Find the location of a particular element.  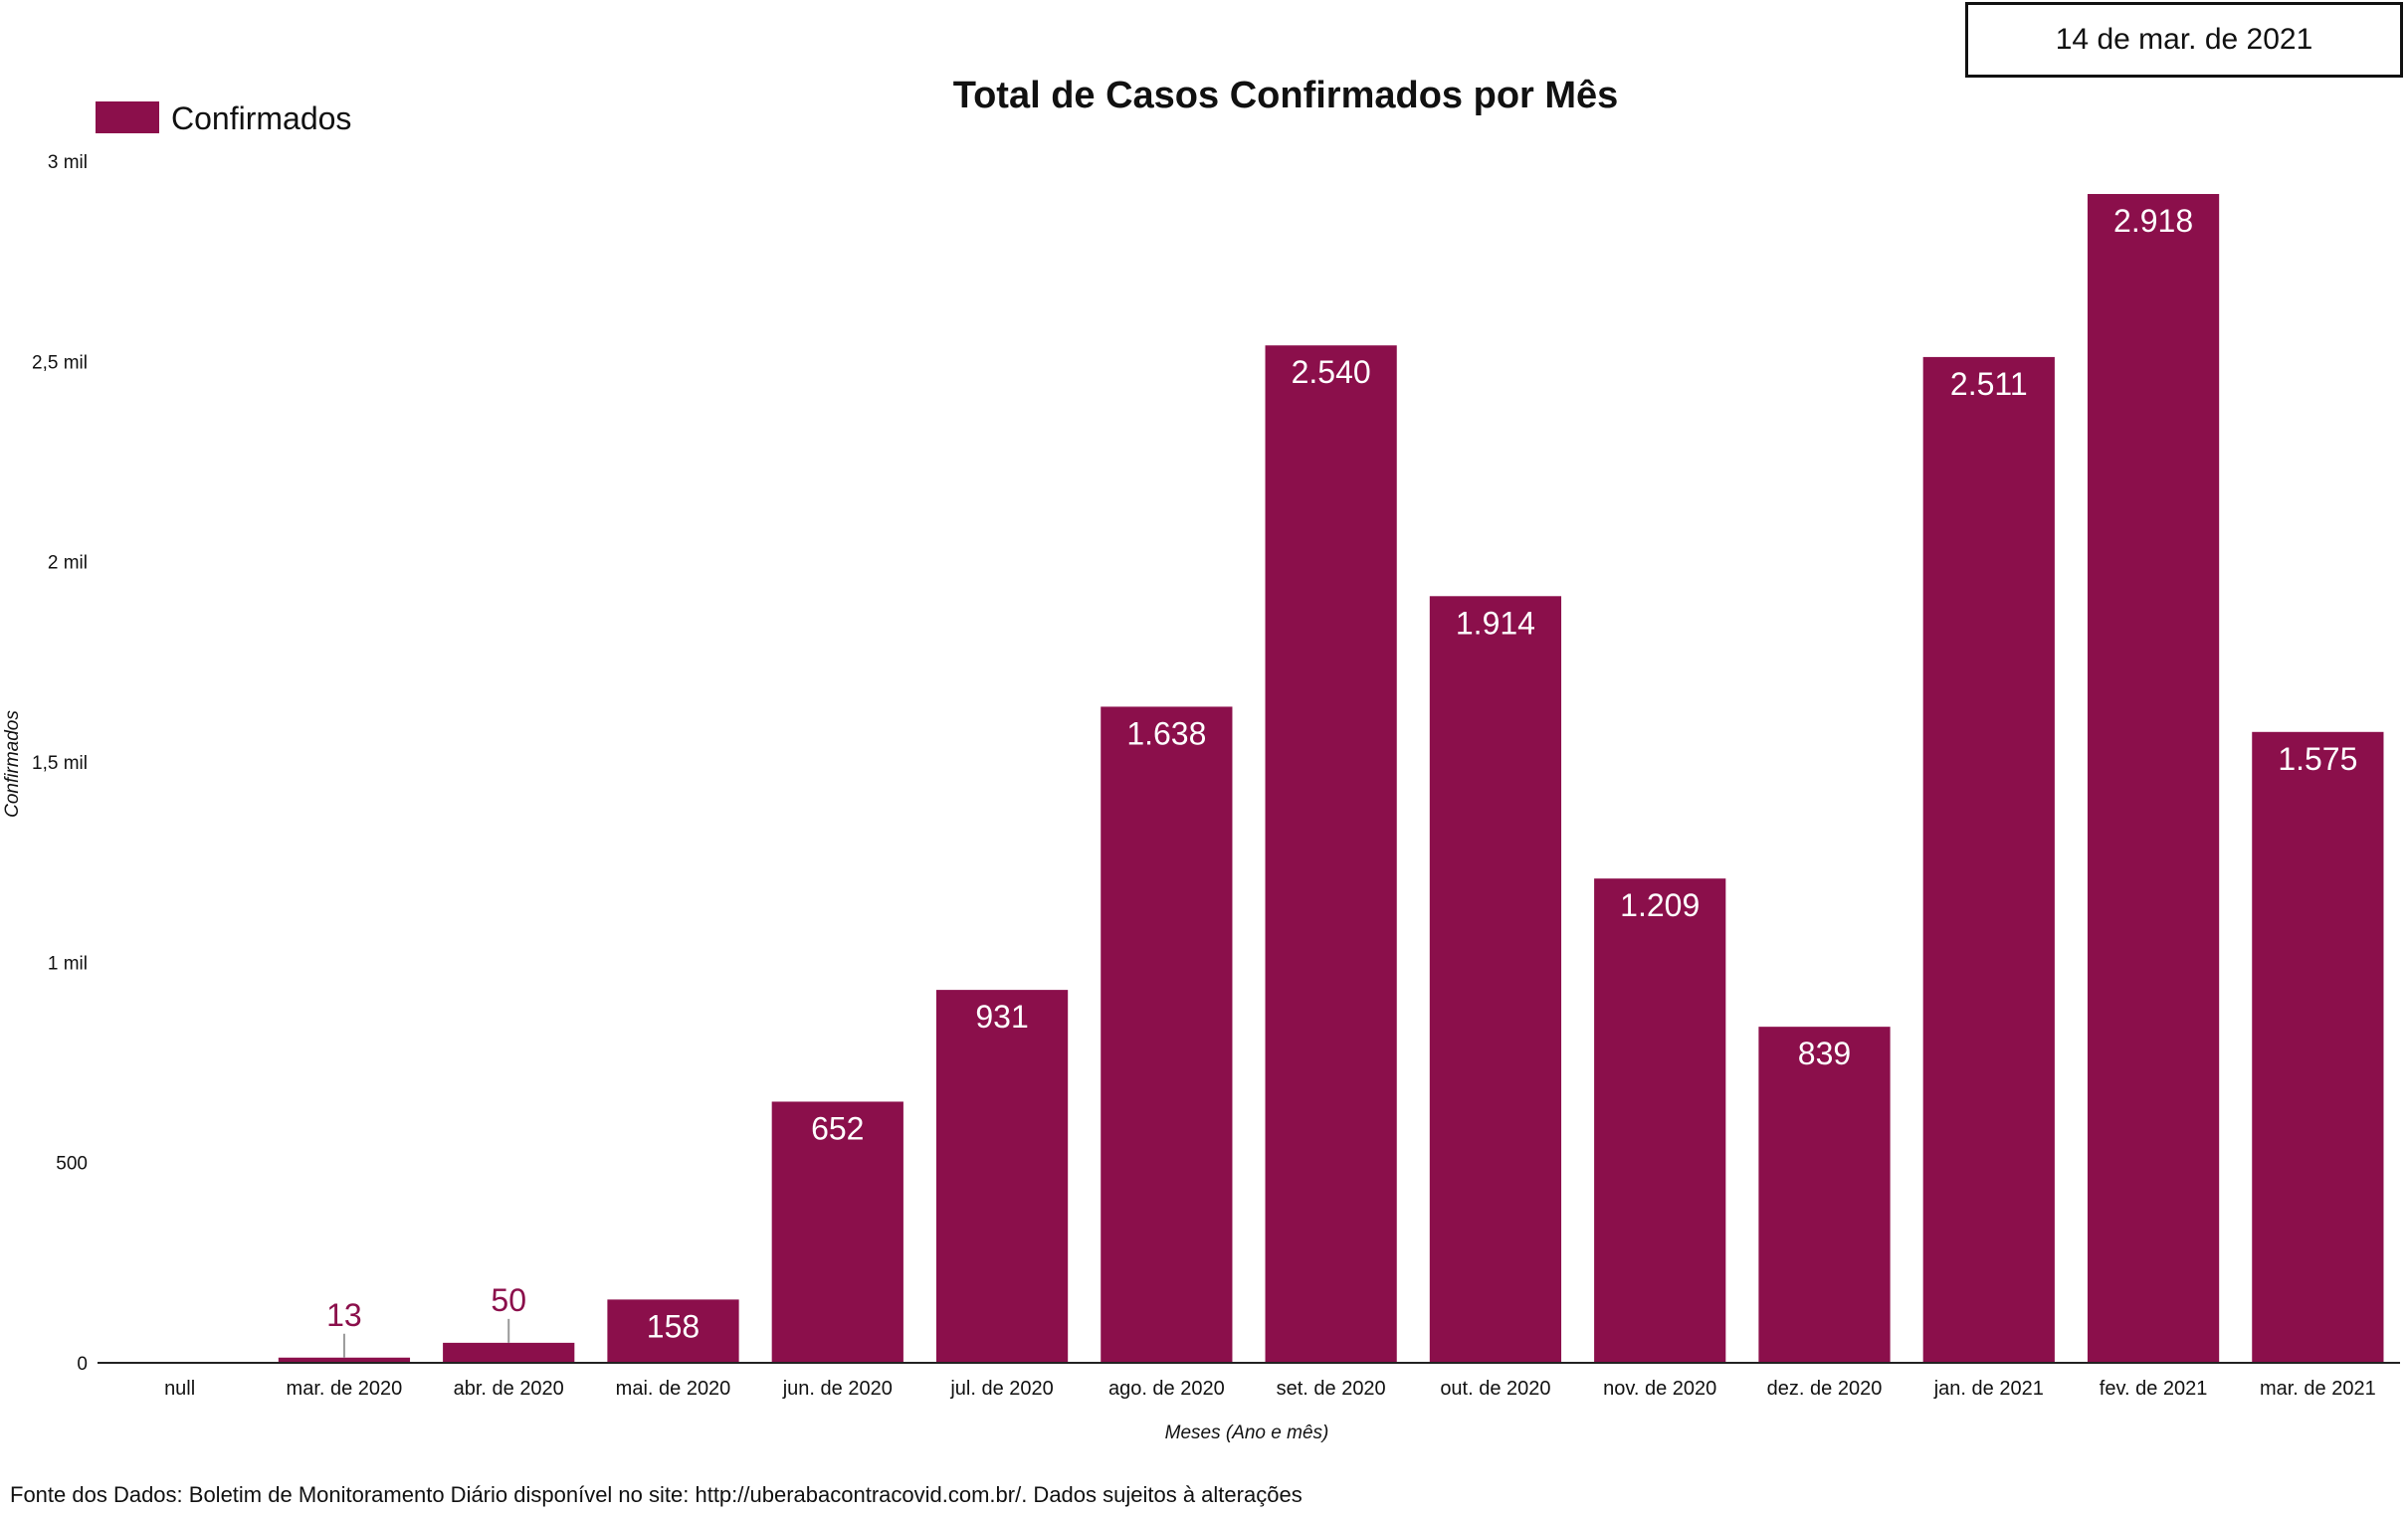

x-tick-label: out. de 2020 is located at coordinates (1495, 1389).